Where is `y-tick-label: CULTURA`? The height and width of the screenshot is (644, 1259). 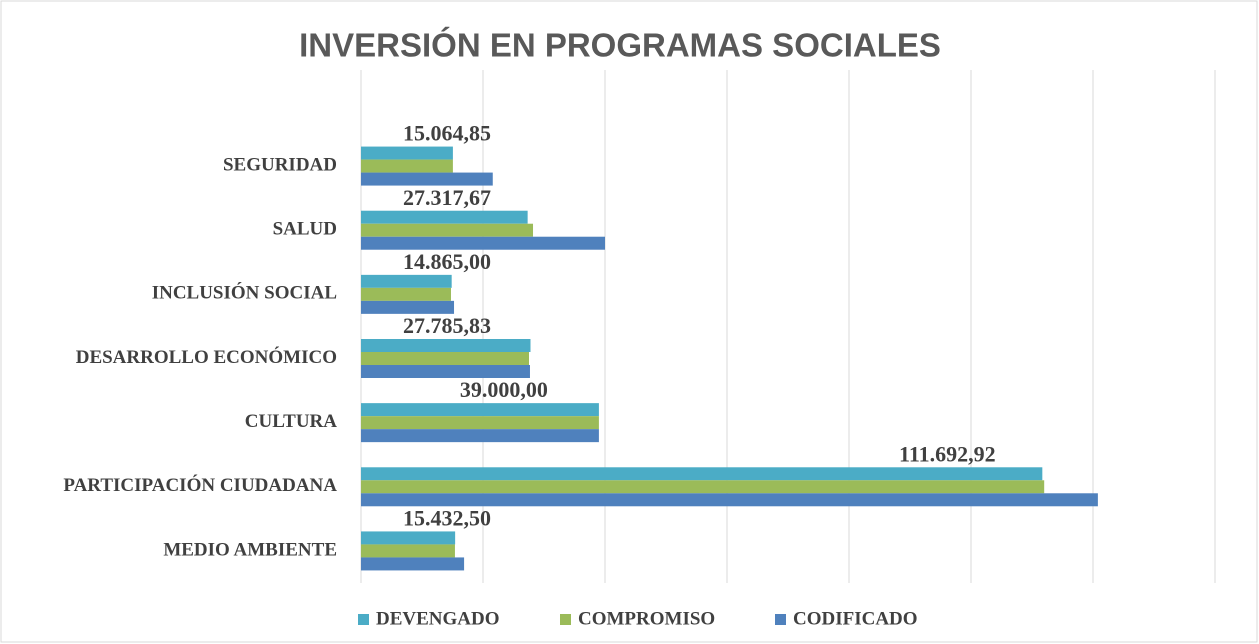
y-tick-label: CULTURA is located at coordinates (291, 421).